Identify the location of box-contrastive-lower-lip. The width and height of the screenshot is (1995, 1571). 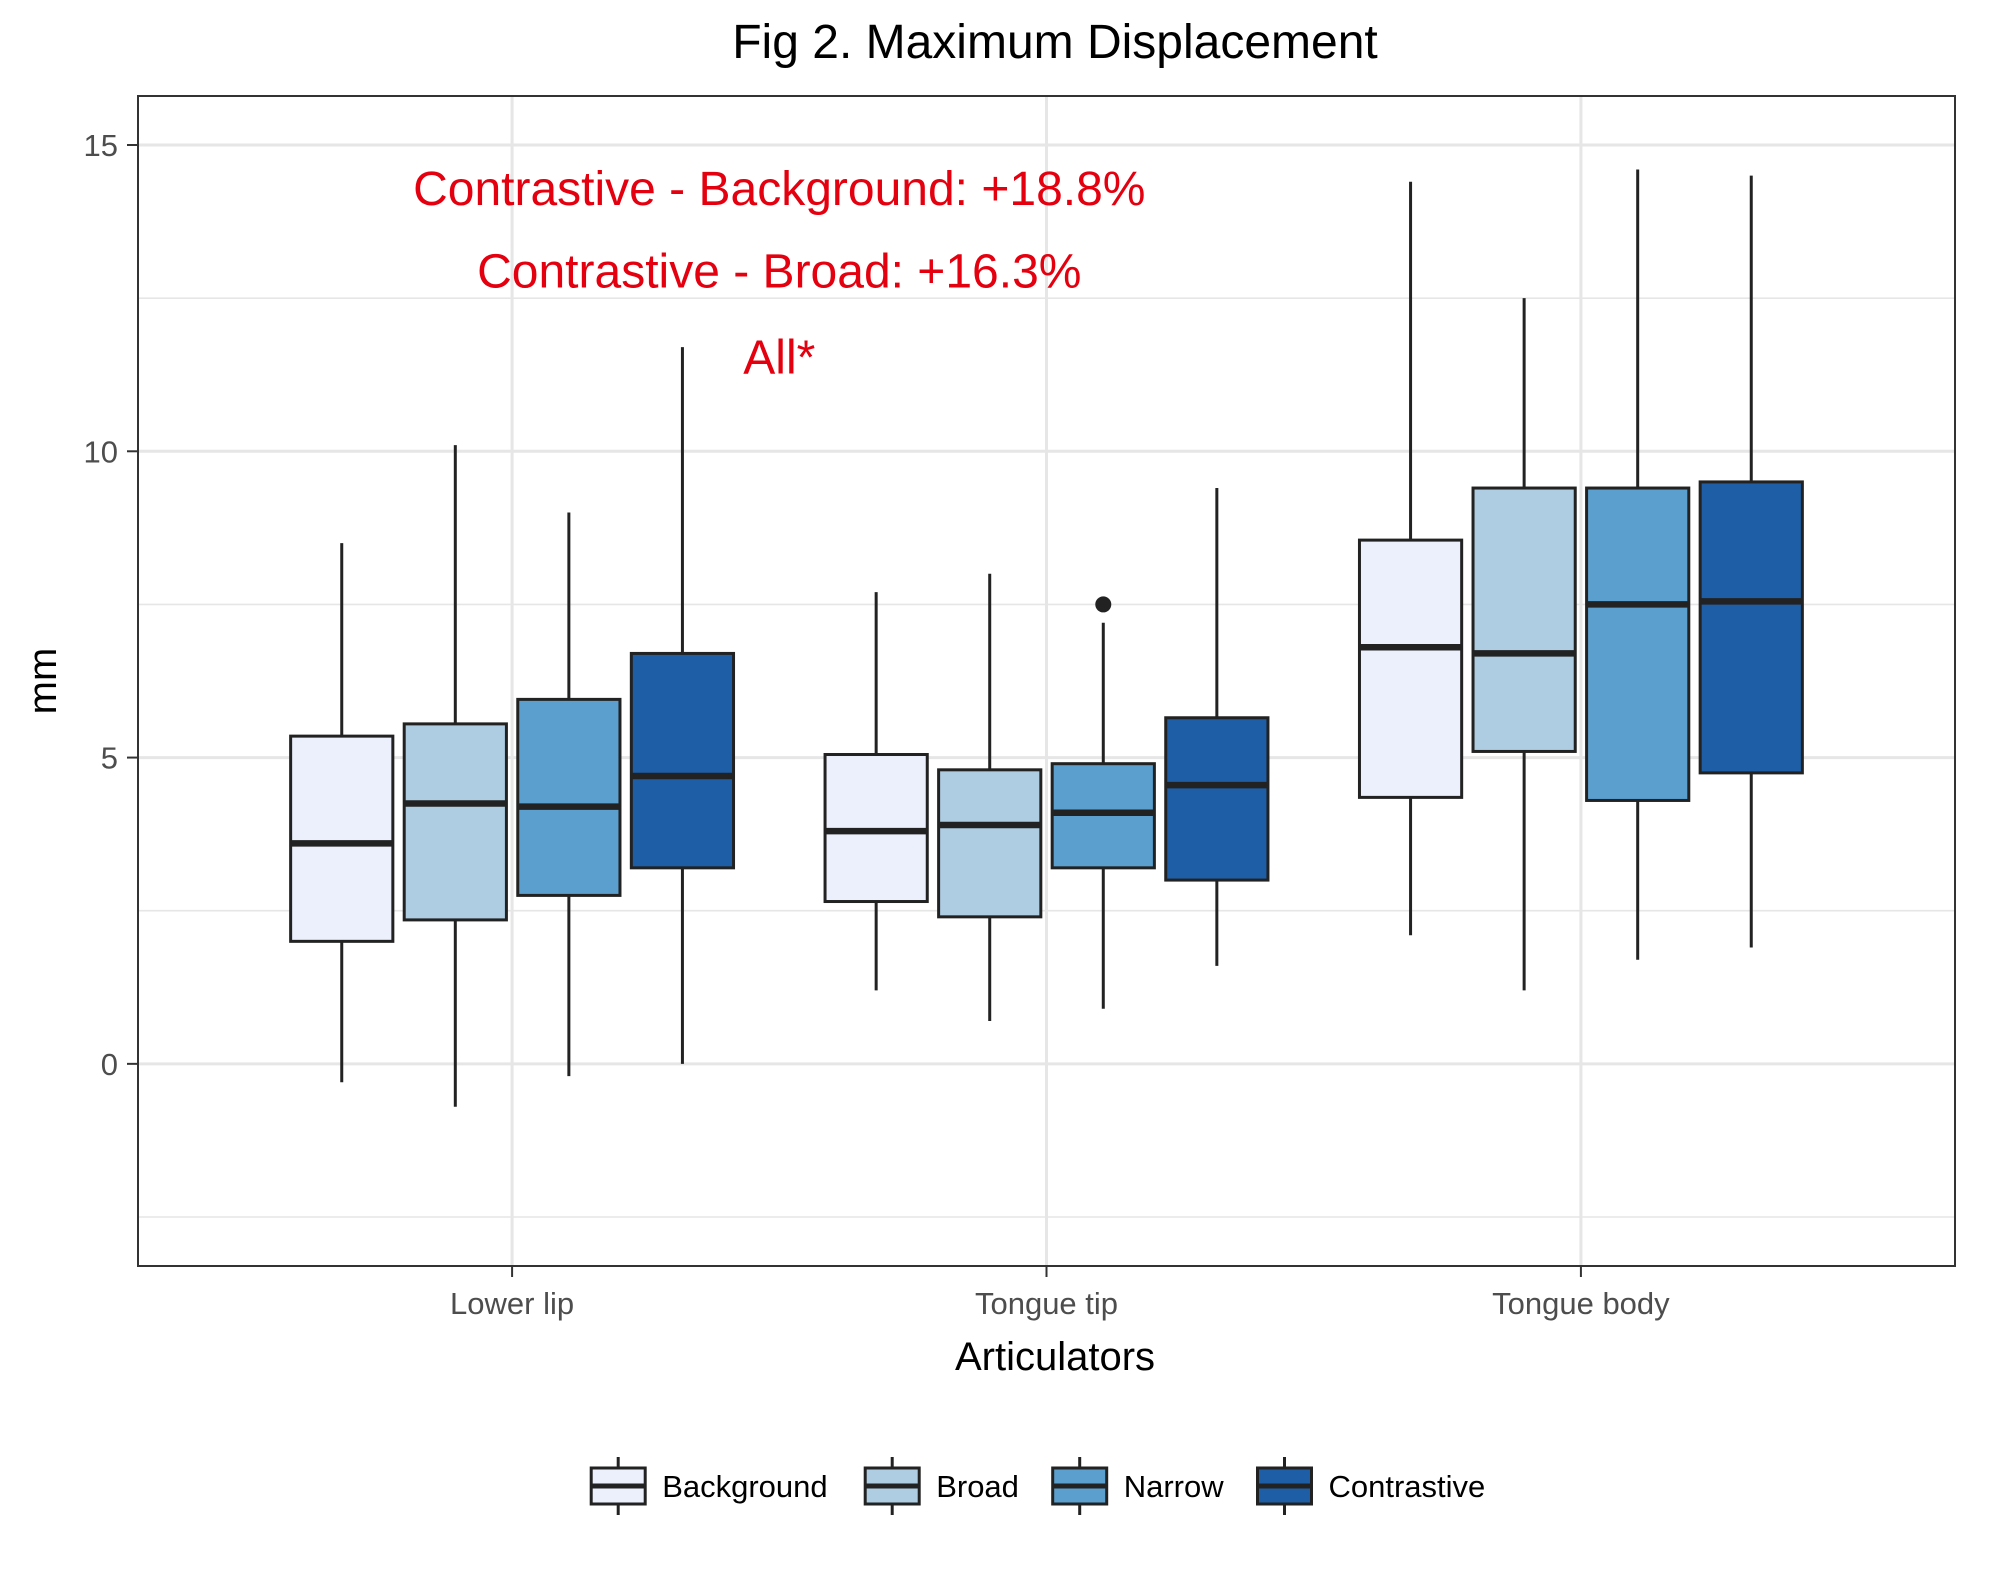
(682, 705).